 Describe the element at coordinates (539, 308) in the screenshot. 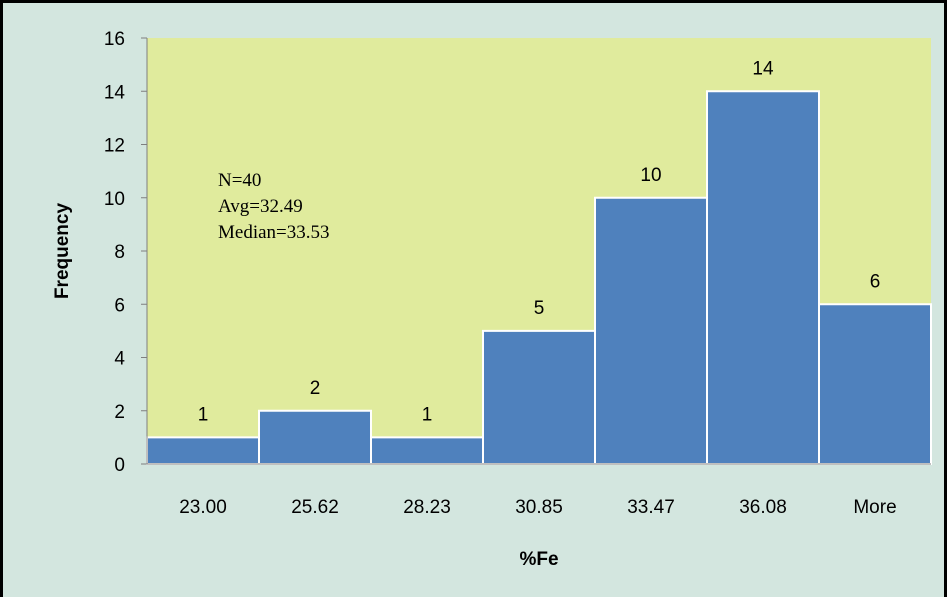

I see `data-label-3: 5` at that location.